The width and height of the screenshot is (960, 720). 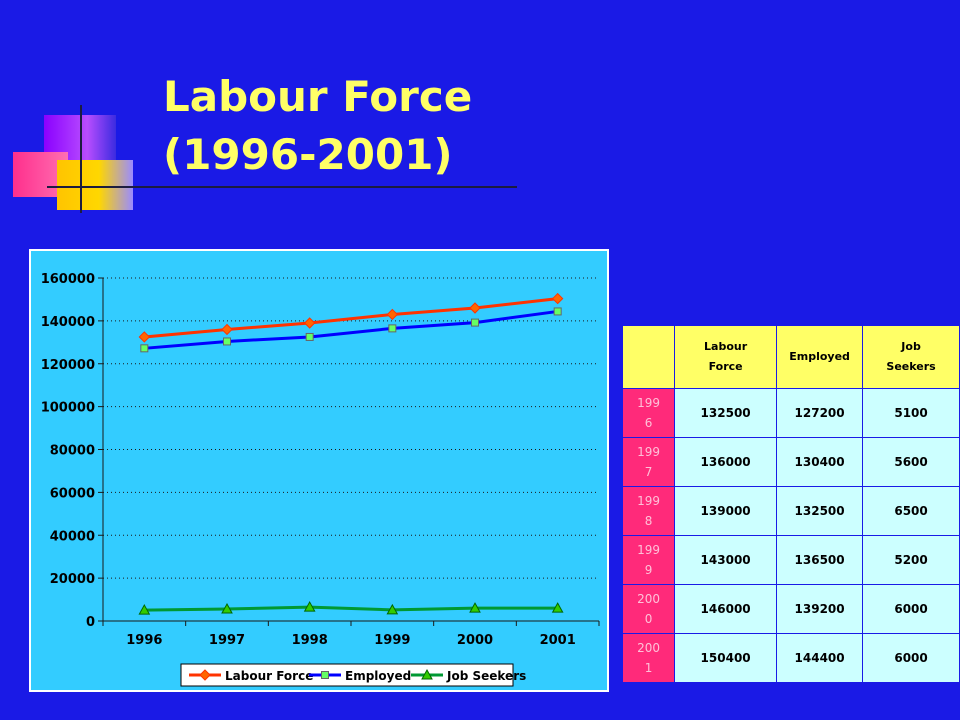 I want to click on table-header-row: Labour Force Employed Job Seekers, so click(x=790, y=357).